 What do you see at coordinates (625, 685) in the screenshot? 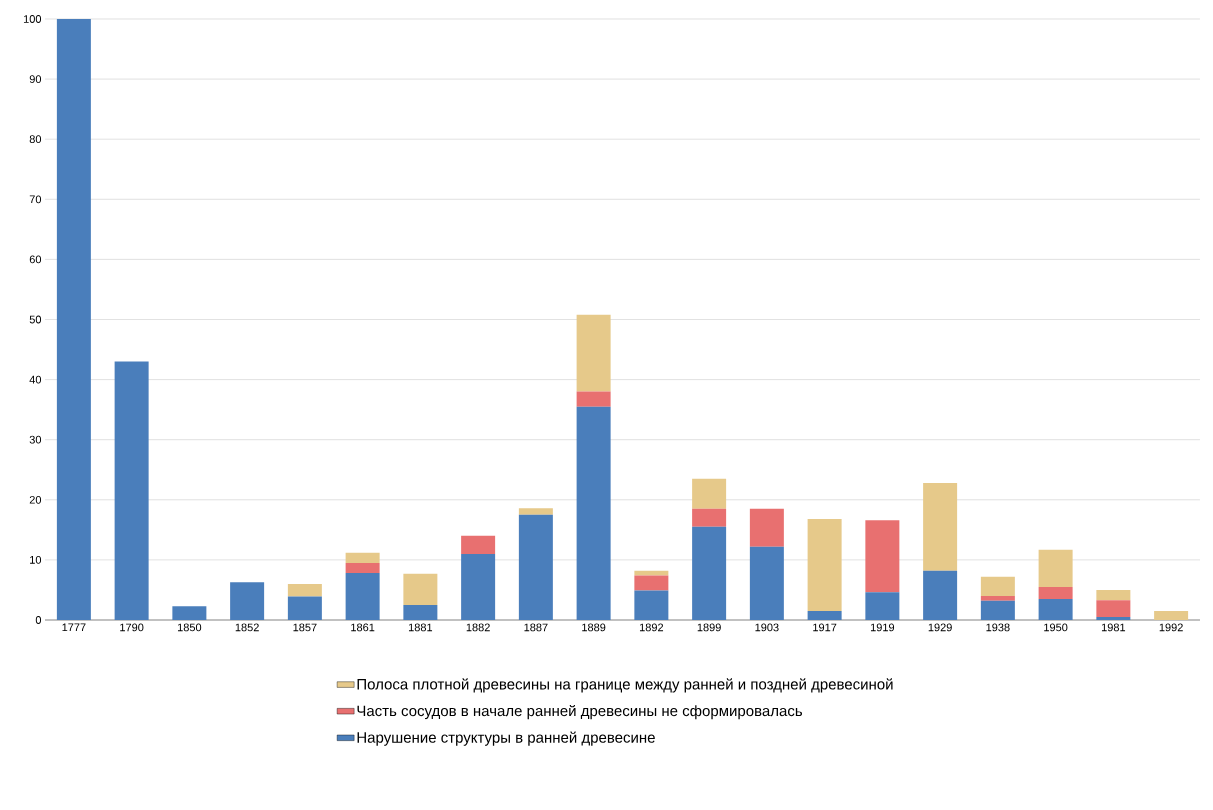
I see `legend-label: Полоса плотной древесины на границе между ранней и поздней древесиной` at bounding box center [625, 685].